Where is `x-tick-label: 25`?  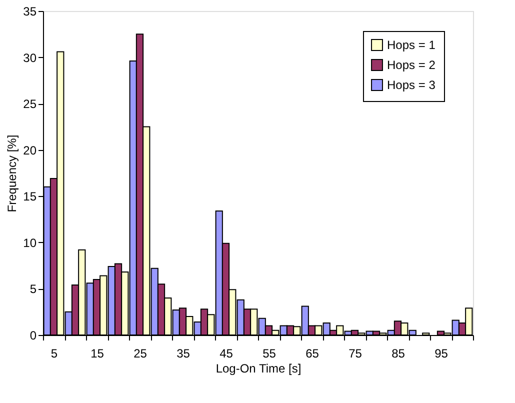
x-tick-label: 25 is located at coordinates (141, 353).